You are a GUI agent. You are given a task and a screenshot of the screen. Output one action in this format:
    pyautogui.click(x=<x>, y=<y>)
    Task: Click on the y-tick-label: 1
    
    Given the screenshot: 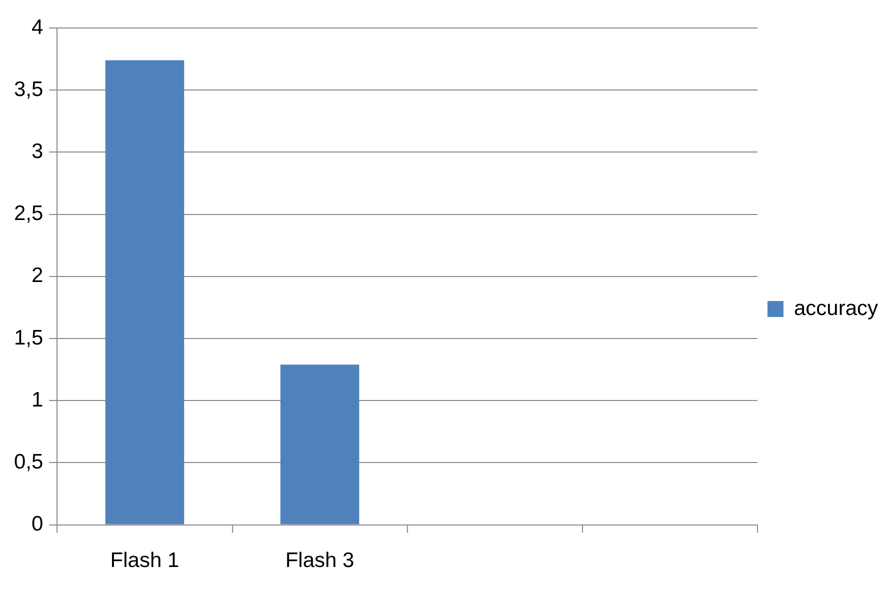 What is the action you would take?
    pyautogui.click(x=38, y=400)
    